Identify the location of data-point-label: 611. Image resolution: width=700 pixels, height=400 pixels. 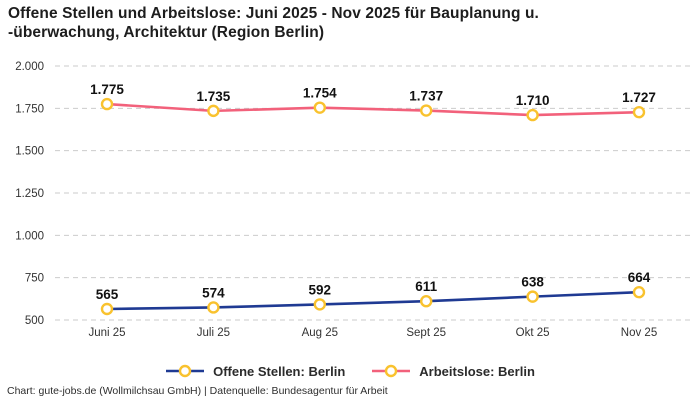
(426, 286).